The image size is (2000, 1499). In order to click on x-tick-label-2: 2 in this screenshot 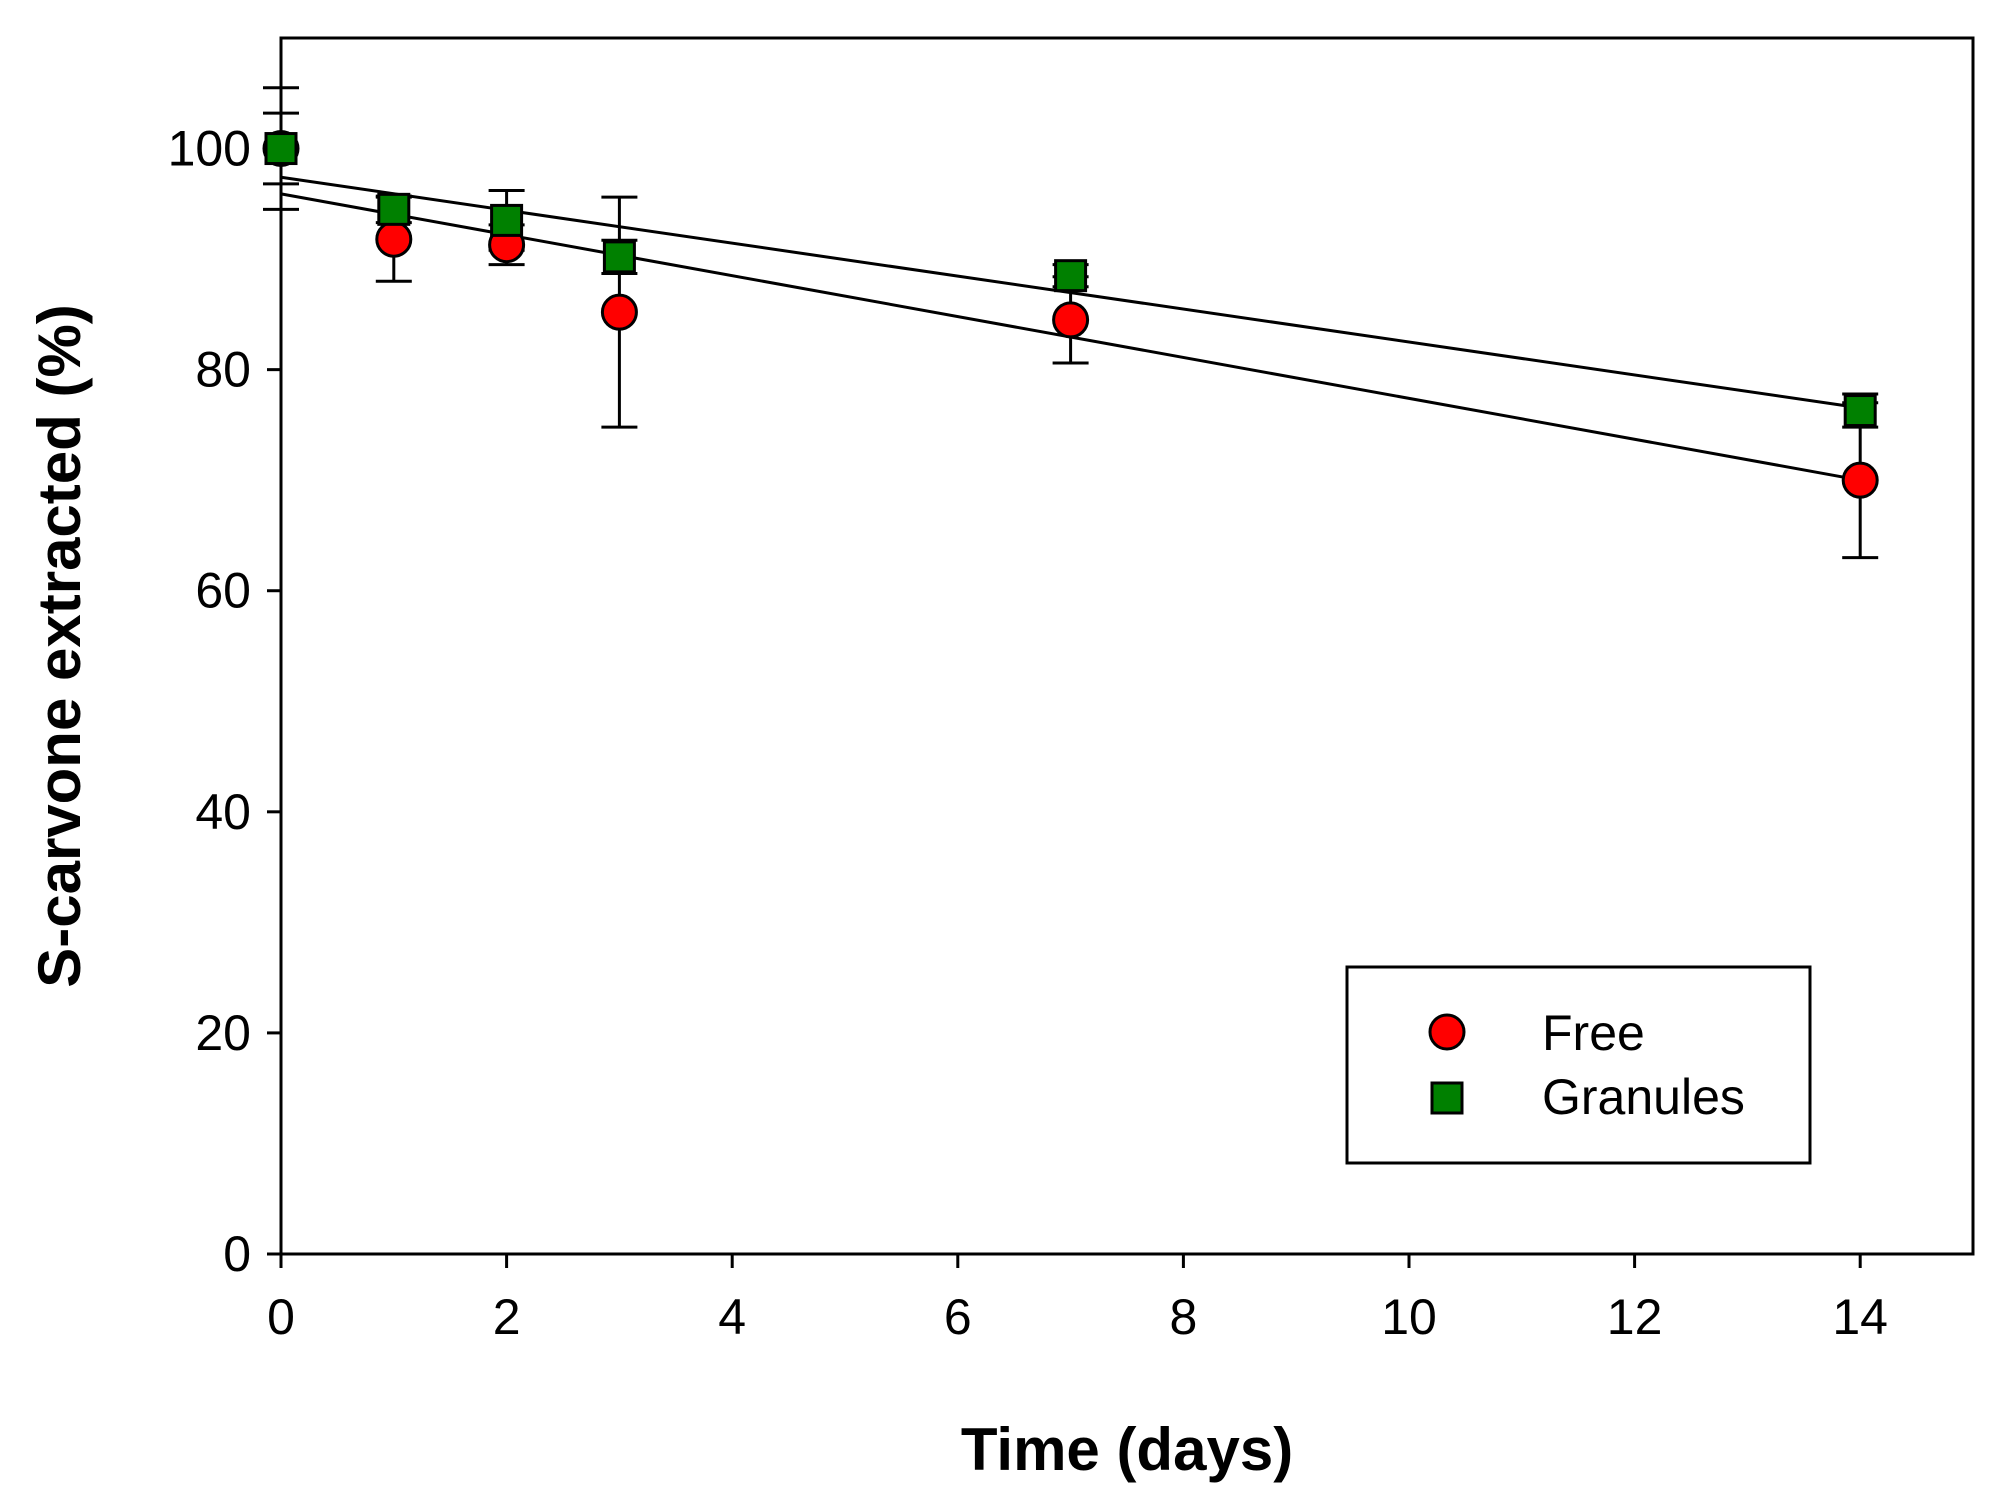, I will do `click(507, 1317)`.